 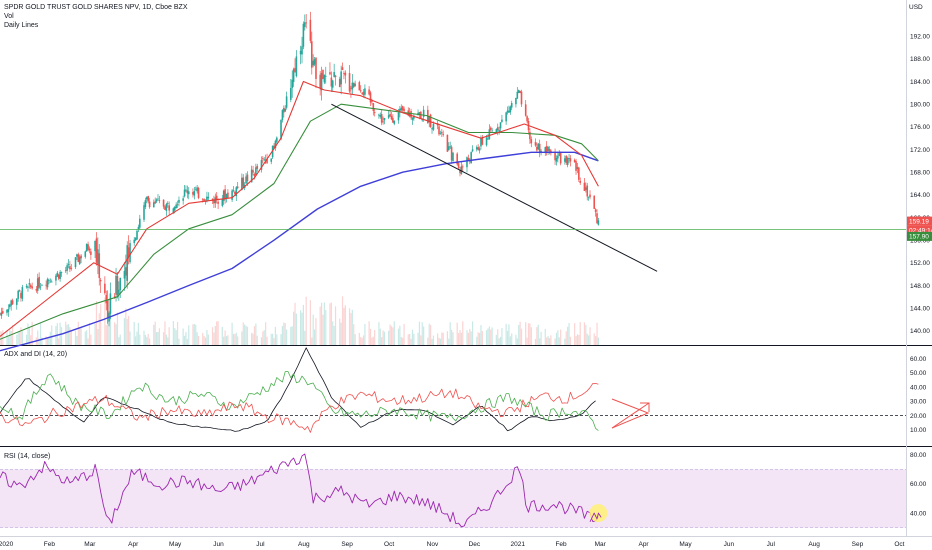 I want to click on di-plus-line, so click(x=299, y=401).